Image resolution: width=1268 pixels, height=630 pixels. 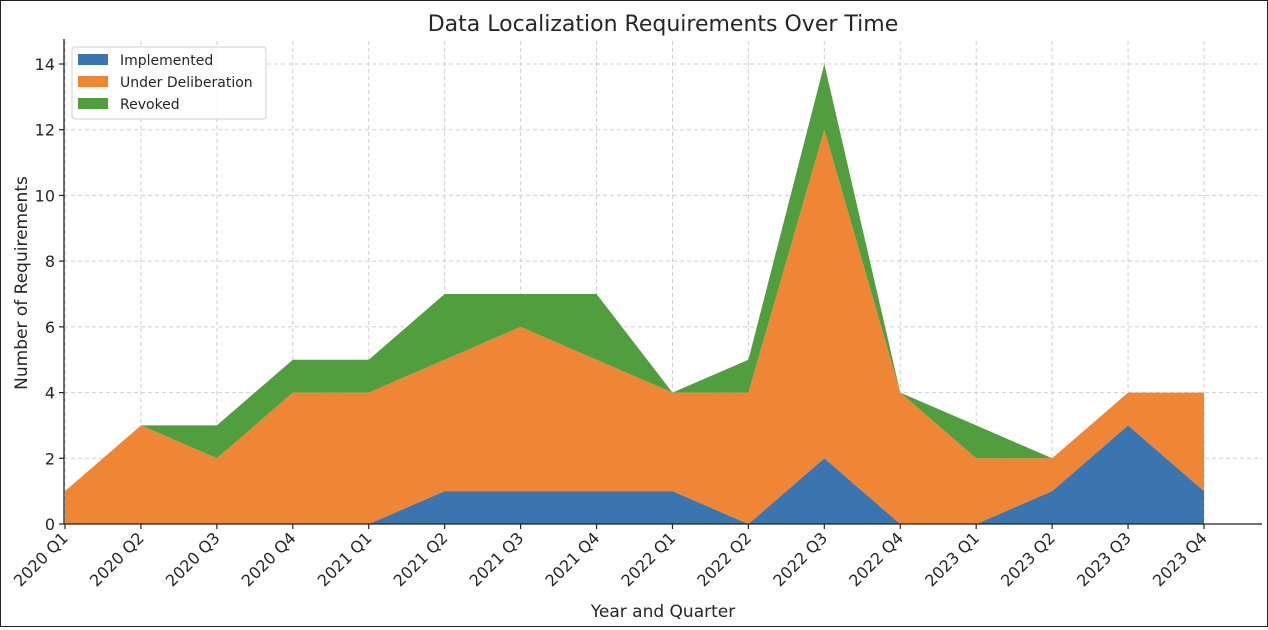 What do you see at coordinates (269, 559) in the screenshot?
I see `x-tick-label: 2020 Q4` at bounding box center [269, 559].